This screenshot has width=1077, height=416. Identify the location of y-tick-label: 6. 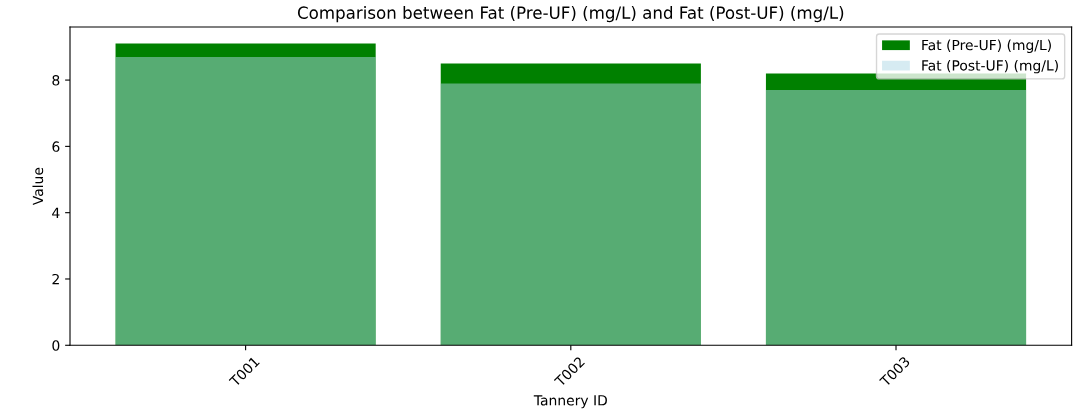
(56, 146).